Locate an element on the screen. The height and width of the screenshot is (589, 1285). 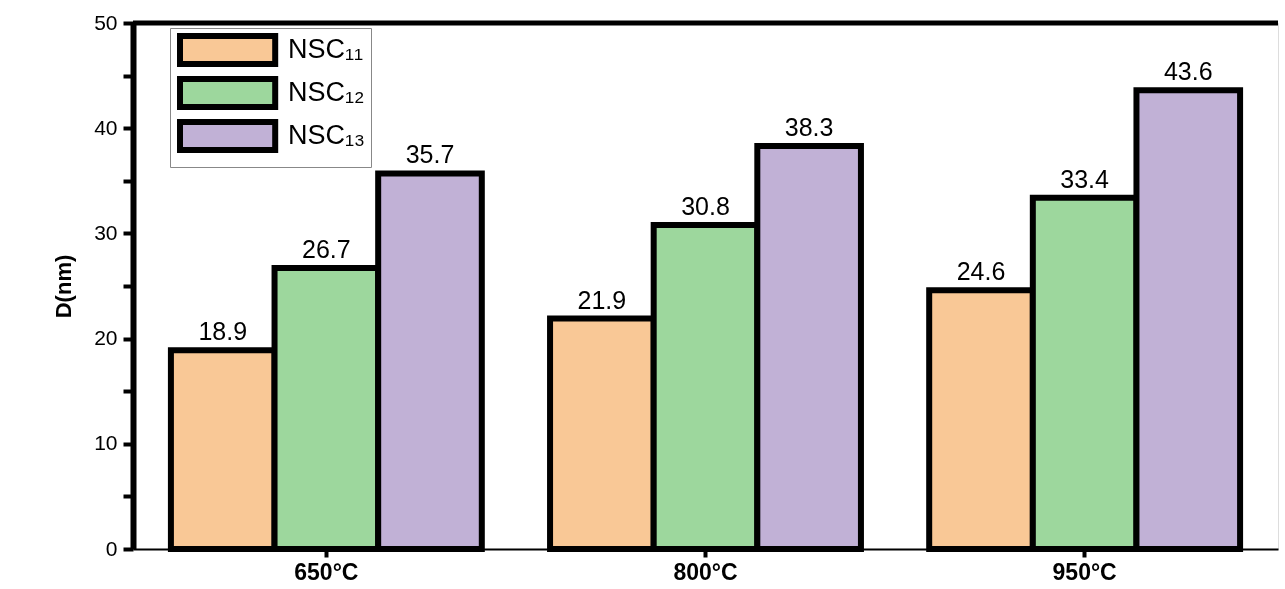
y-tick-label: 20 is located at coordinates (106, 338).